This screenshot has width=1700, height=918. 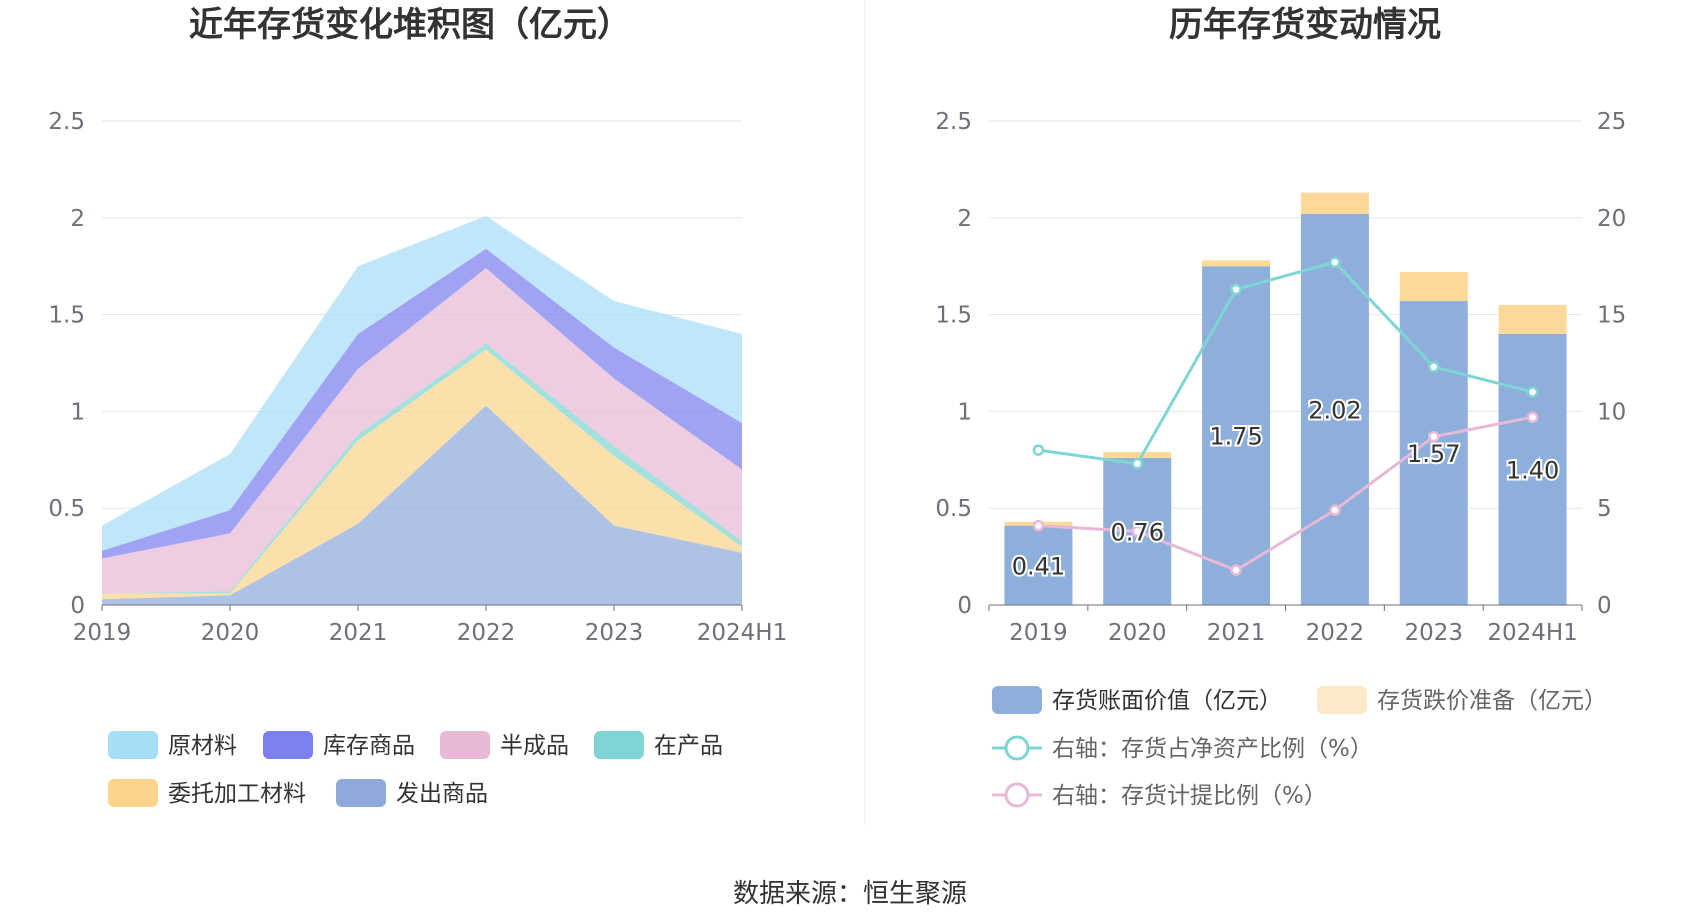 What do you see at coordinates (1167, 701) in the screenshot?
I see `legend-label: 存货账面价值（亿元）` at bounding box center [1167, 701].